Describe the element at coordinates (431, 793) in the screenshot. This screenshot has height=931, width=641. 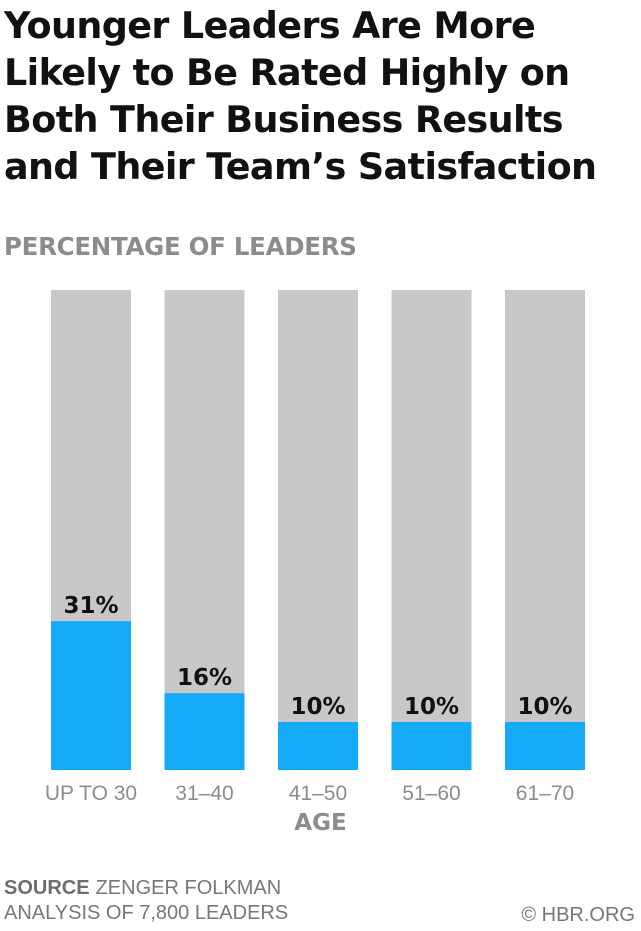
I see `x-tick-label: 51–60` at that location.